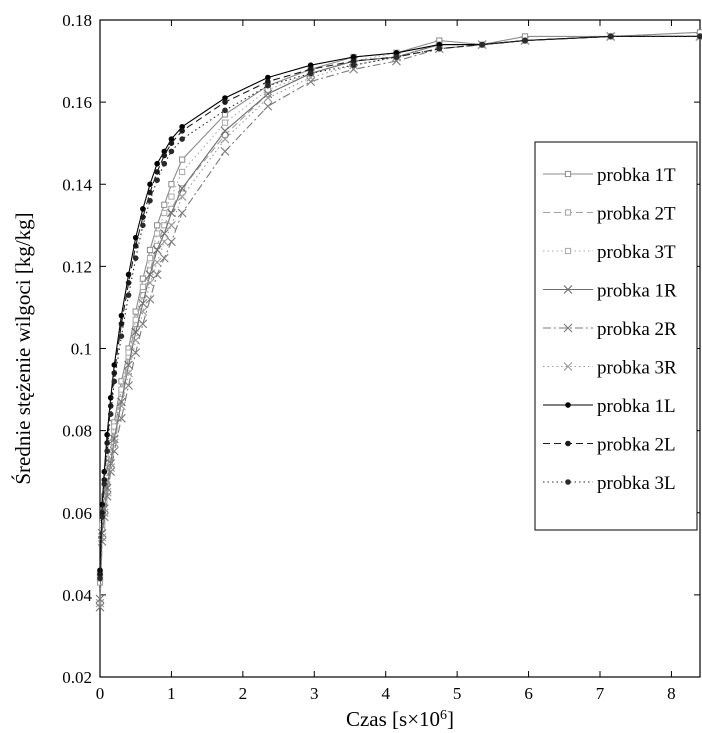  What do you see at coordinates (609, 483) in the screenshot?
I see `legend-entry: probka 3L` at bounding box center [609, 483].